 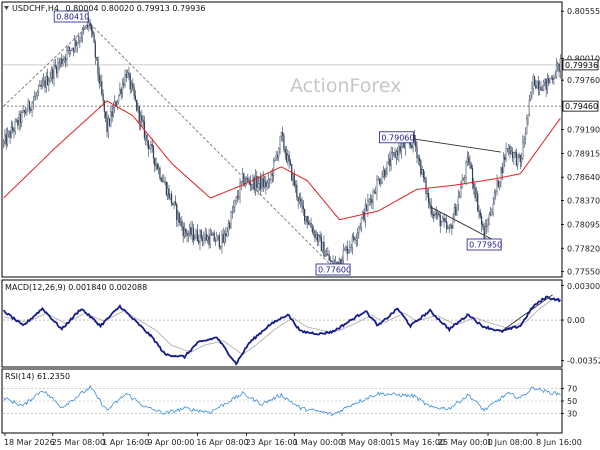 I want to click on macd-main-line, so click(x=282, y=330).